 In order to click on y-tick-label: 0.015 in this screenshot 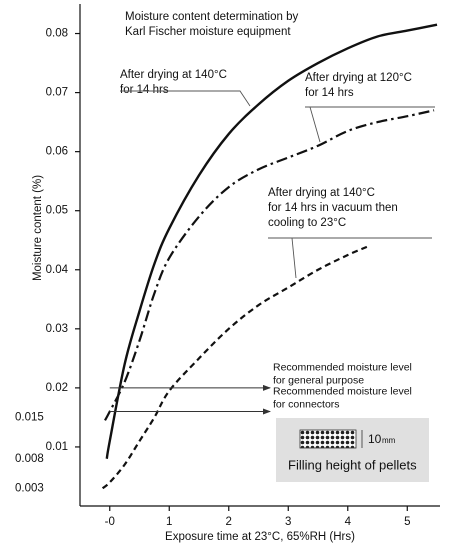, I will do `click(29, 417)`.